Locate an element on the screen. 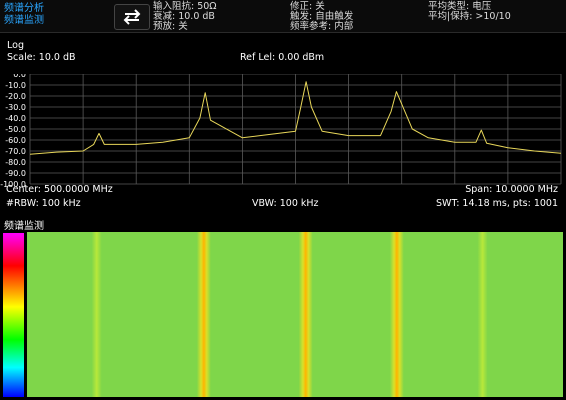  y-tick-label: -70.0 is located at coordinates (15, 151).